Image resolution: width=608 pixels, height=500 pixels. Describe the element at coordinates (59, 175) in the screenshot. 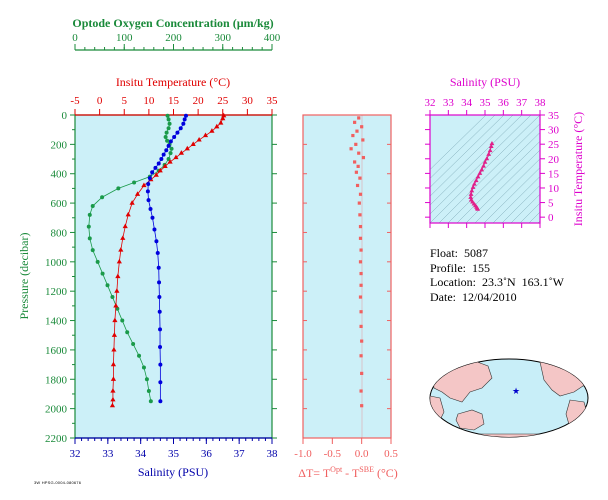

I see `pressure-tick-label: 400` at that location.